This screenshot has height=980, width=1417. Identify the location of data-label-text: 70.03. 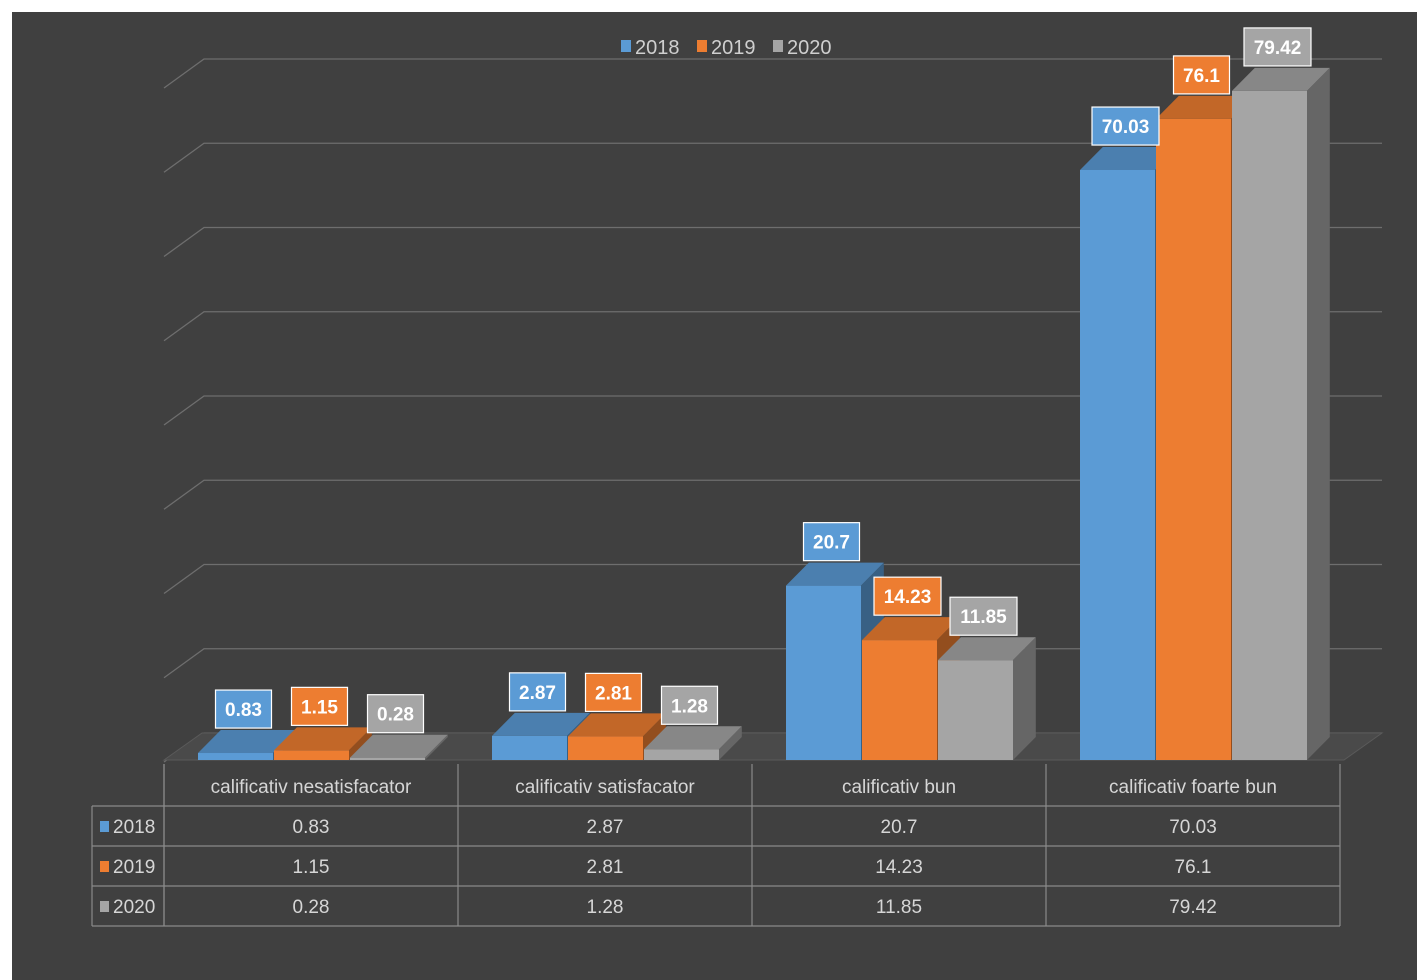
(1126, 127).